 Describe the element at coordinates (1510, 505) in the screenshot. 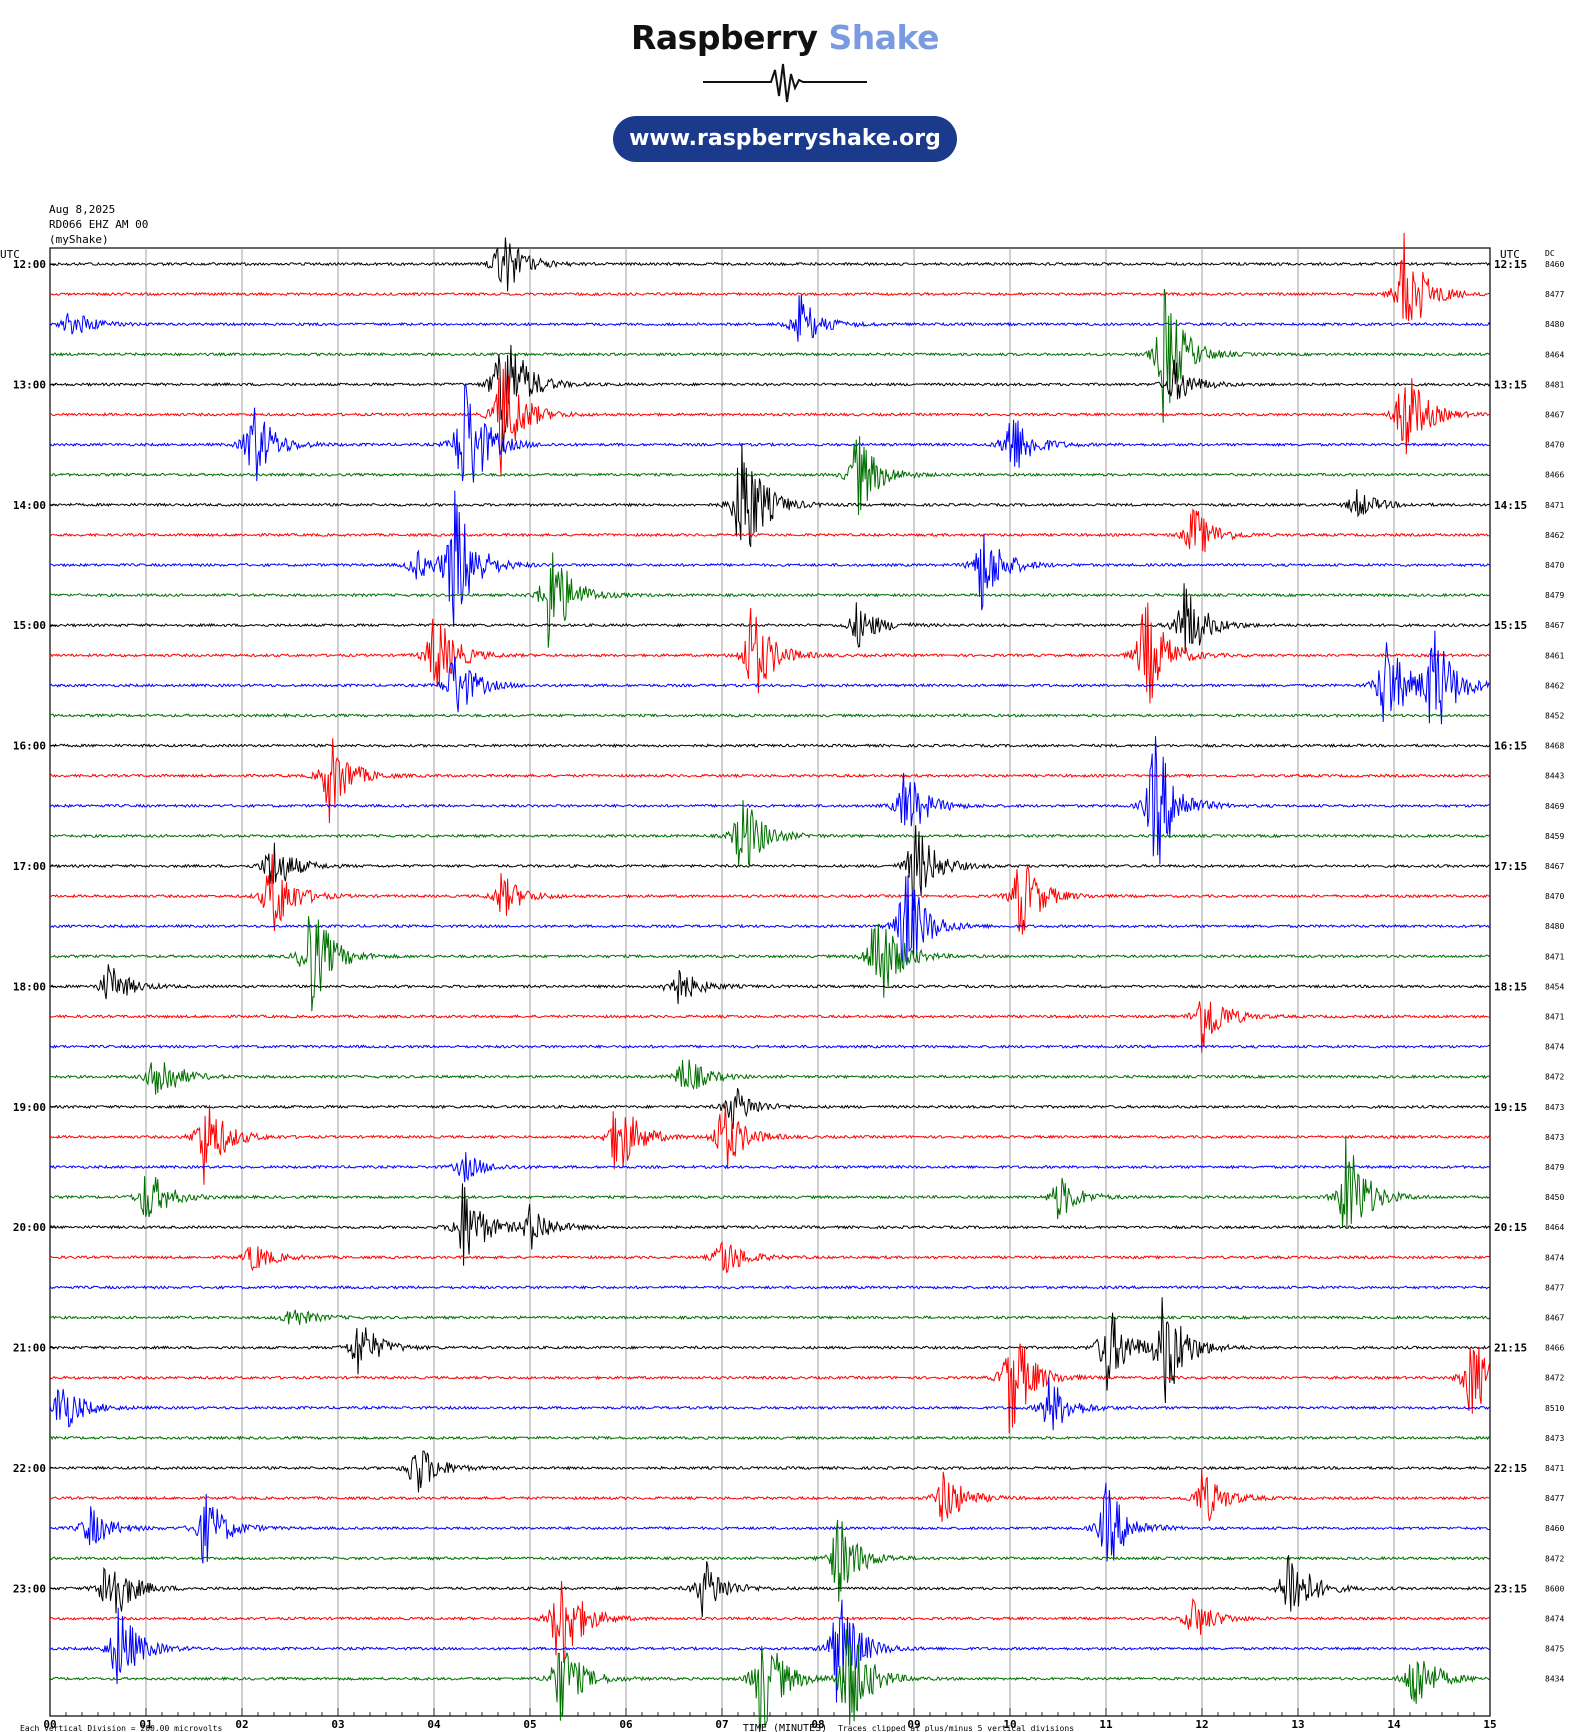

I see `right-hour-label: 14:15` at that location.